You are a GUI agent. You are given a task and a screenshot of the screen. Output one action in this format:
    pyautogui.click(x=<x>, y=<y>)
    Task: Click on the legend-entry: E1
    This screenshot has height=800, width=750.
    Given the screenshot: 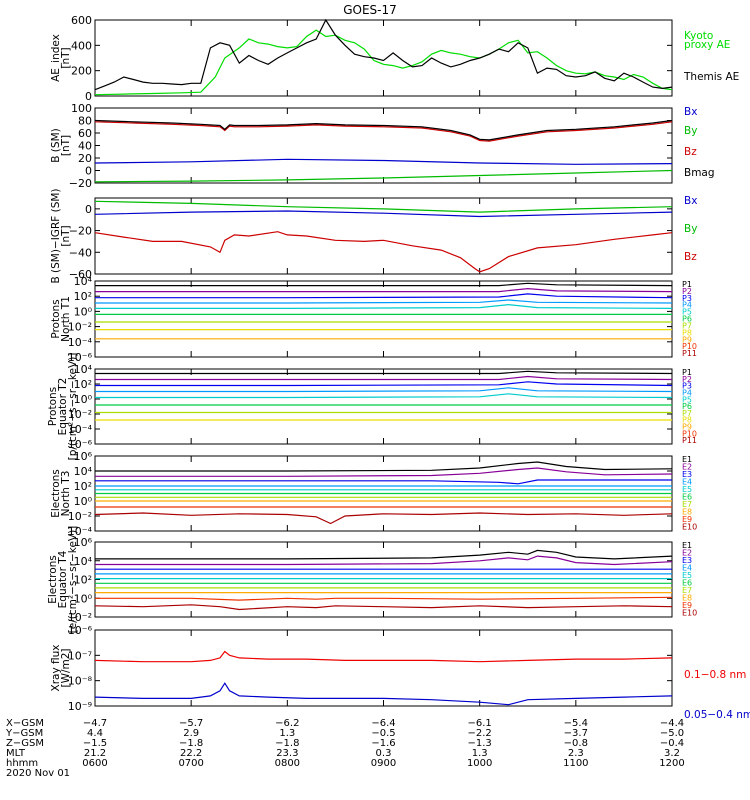 What is the action you would take?
    pyautogui.click(x=687, y=459)
    